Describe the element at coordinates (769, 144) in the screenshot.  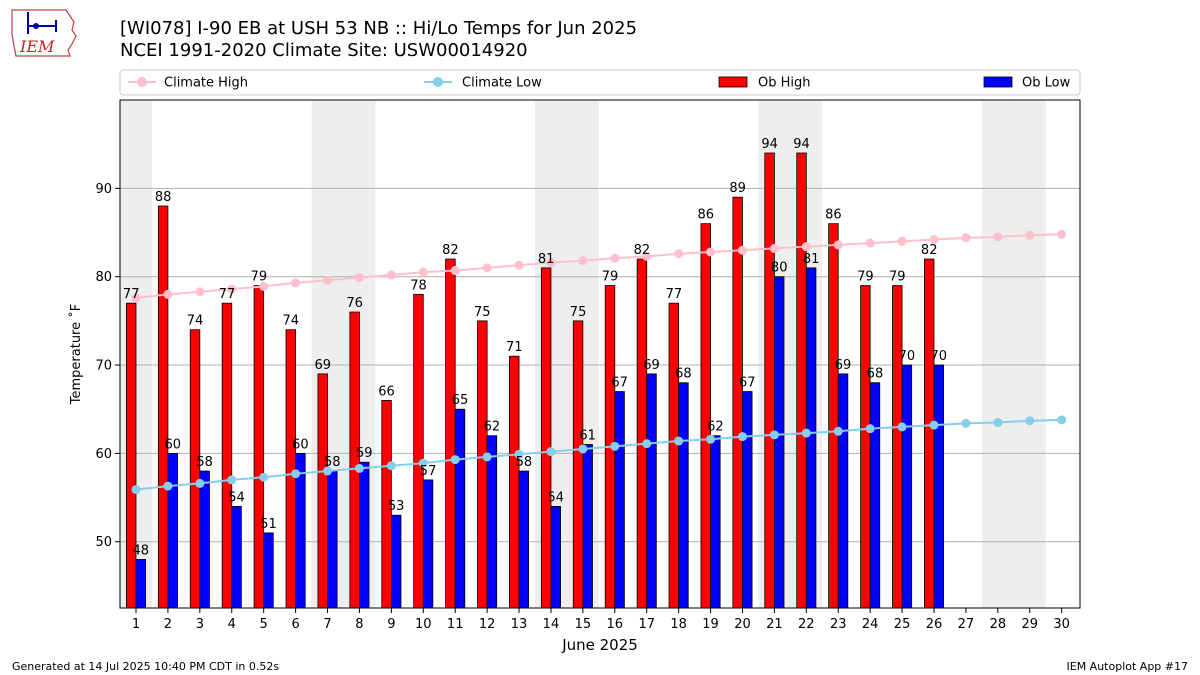
I see `ob-high-bar-label: 94` at that location.